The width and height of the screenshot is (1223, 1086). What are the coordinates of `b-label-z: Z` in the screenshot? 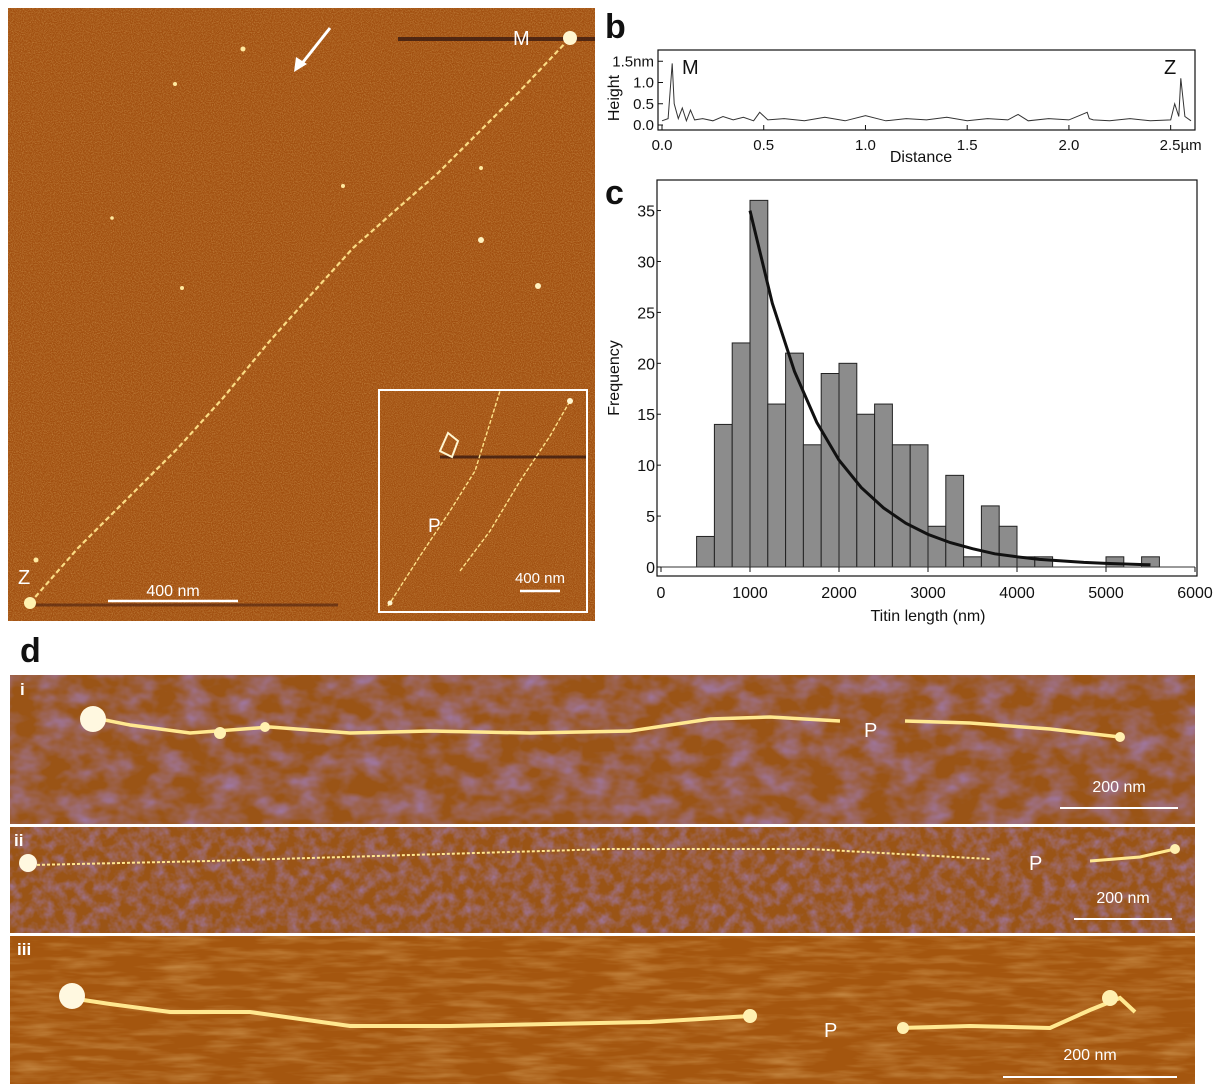 It's located at (1170, 68).